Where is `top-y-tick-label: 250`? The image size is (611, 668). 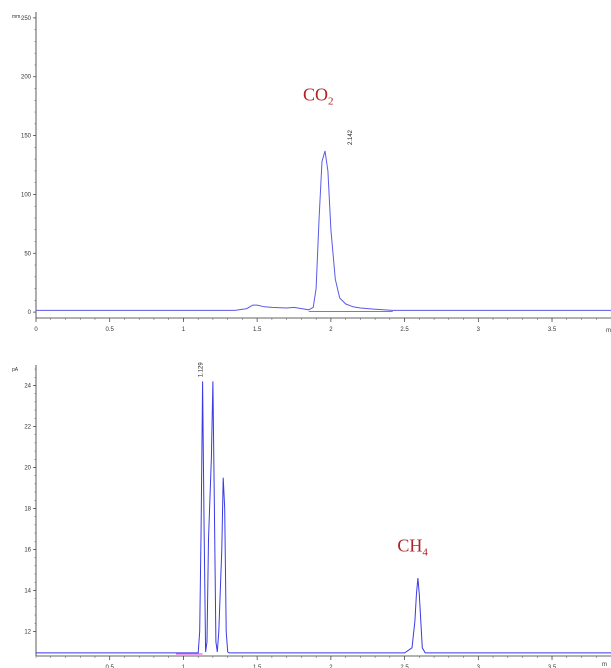 top-y-tick-label: 250 is located at coordinates (26, 19).